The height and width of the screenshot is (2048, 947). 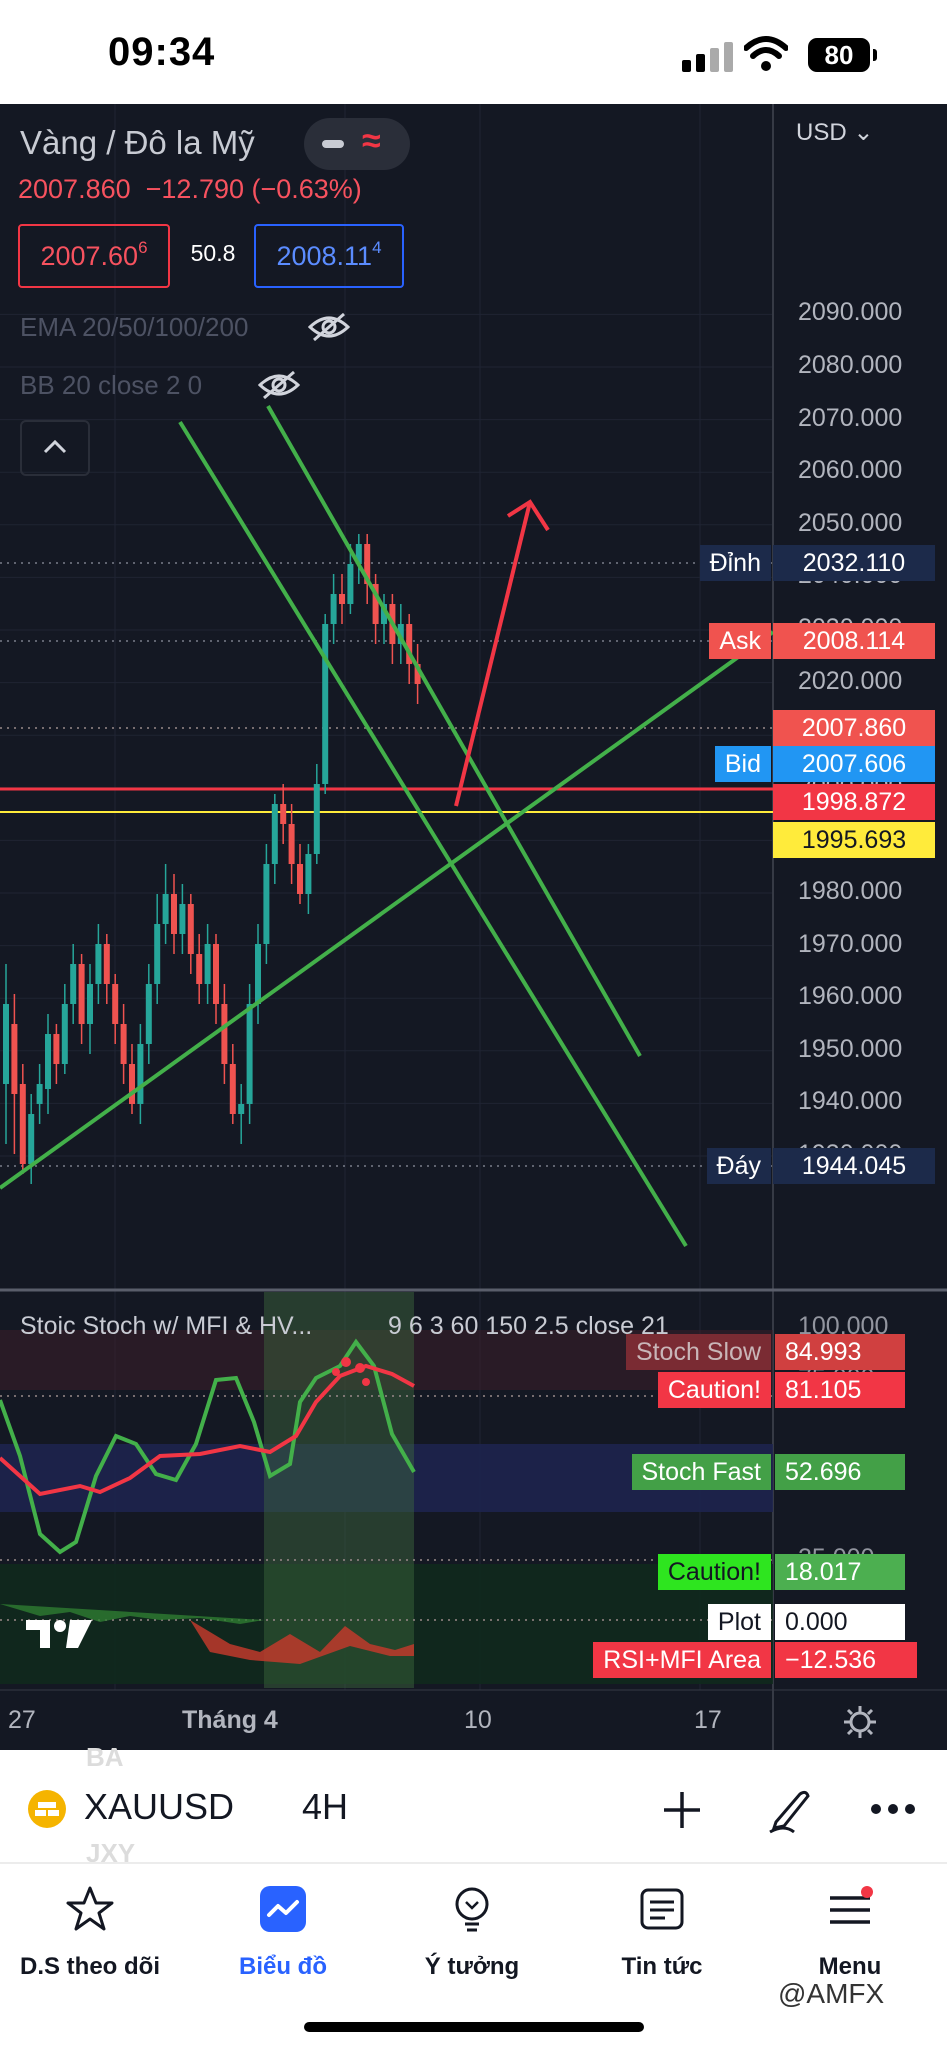 I want to click on indicator-ema-label: EMA 20/50/100/200, so click(x=134, y=327).